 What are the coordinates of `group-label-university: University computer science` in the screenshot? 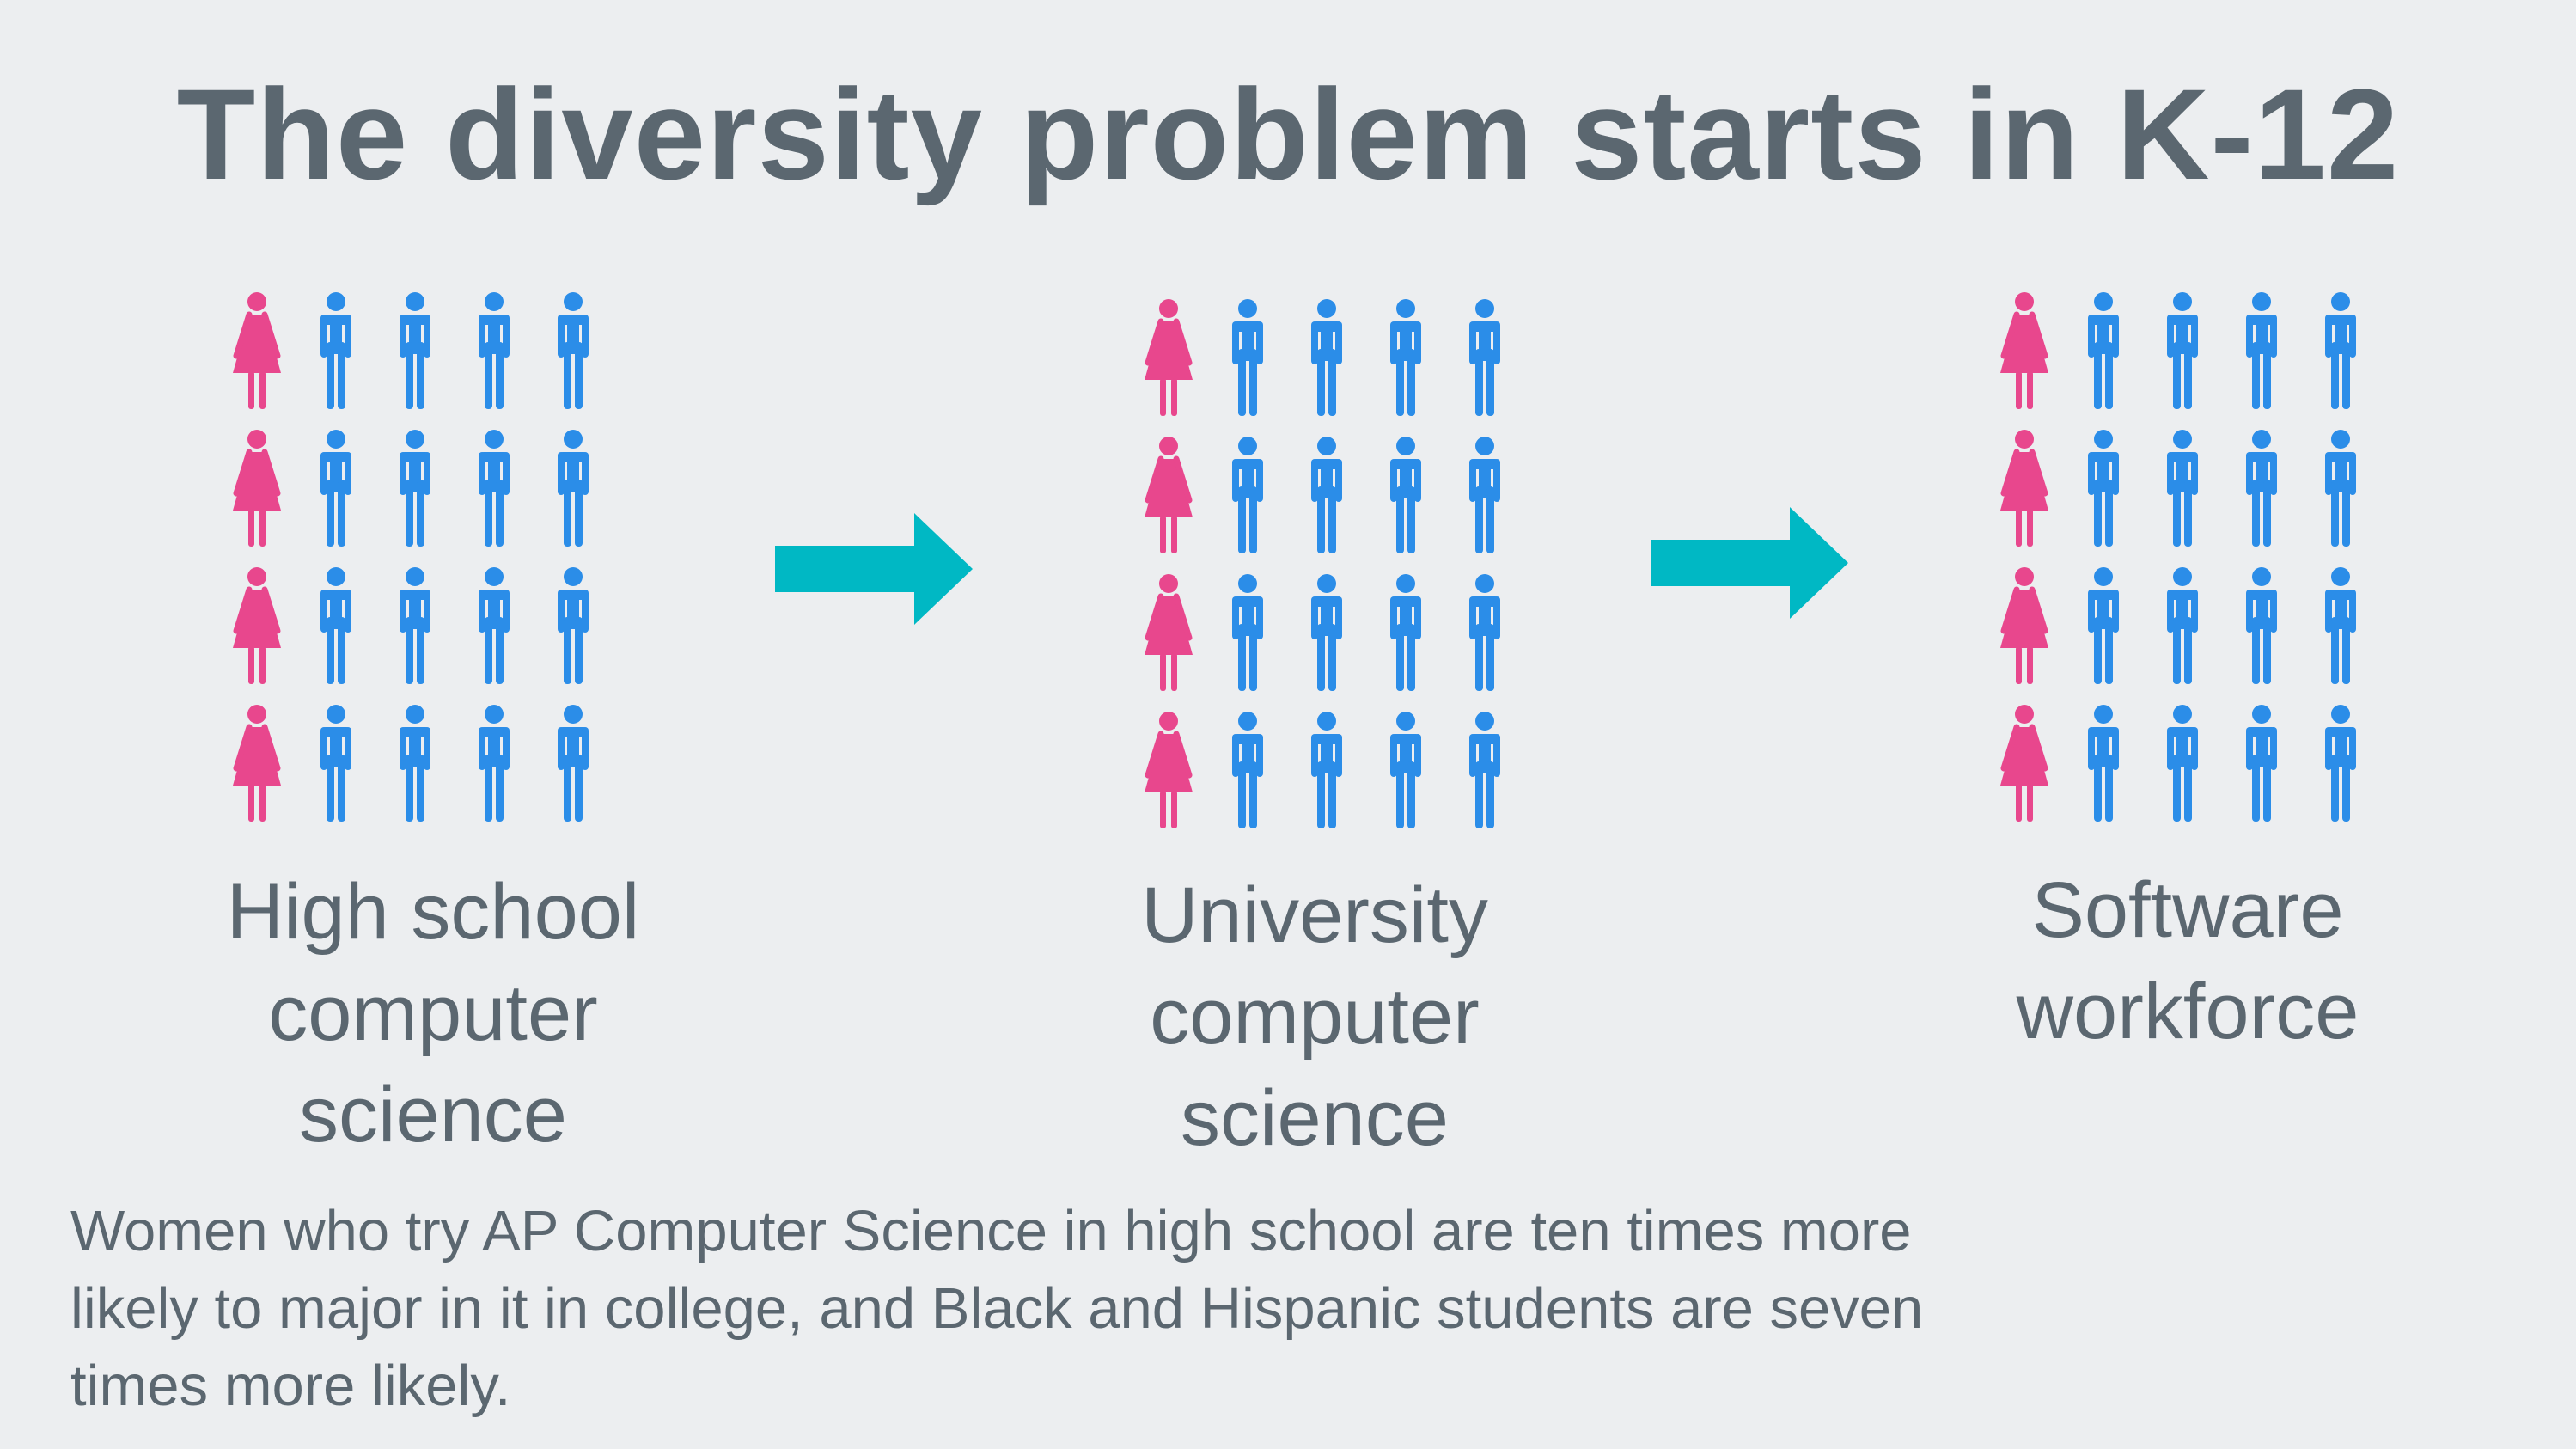 It's located at (1314, 1017).